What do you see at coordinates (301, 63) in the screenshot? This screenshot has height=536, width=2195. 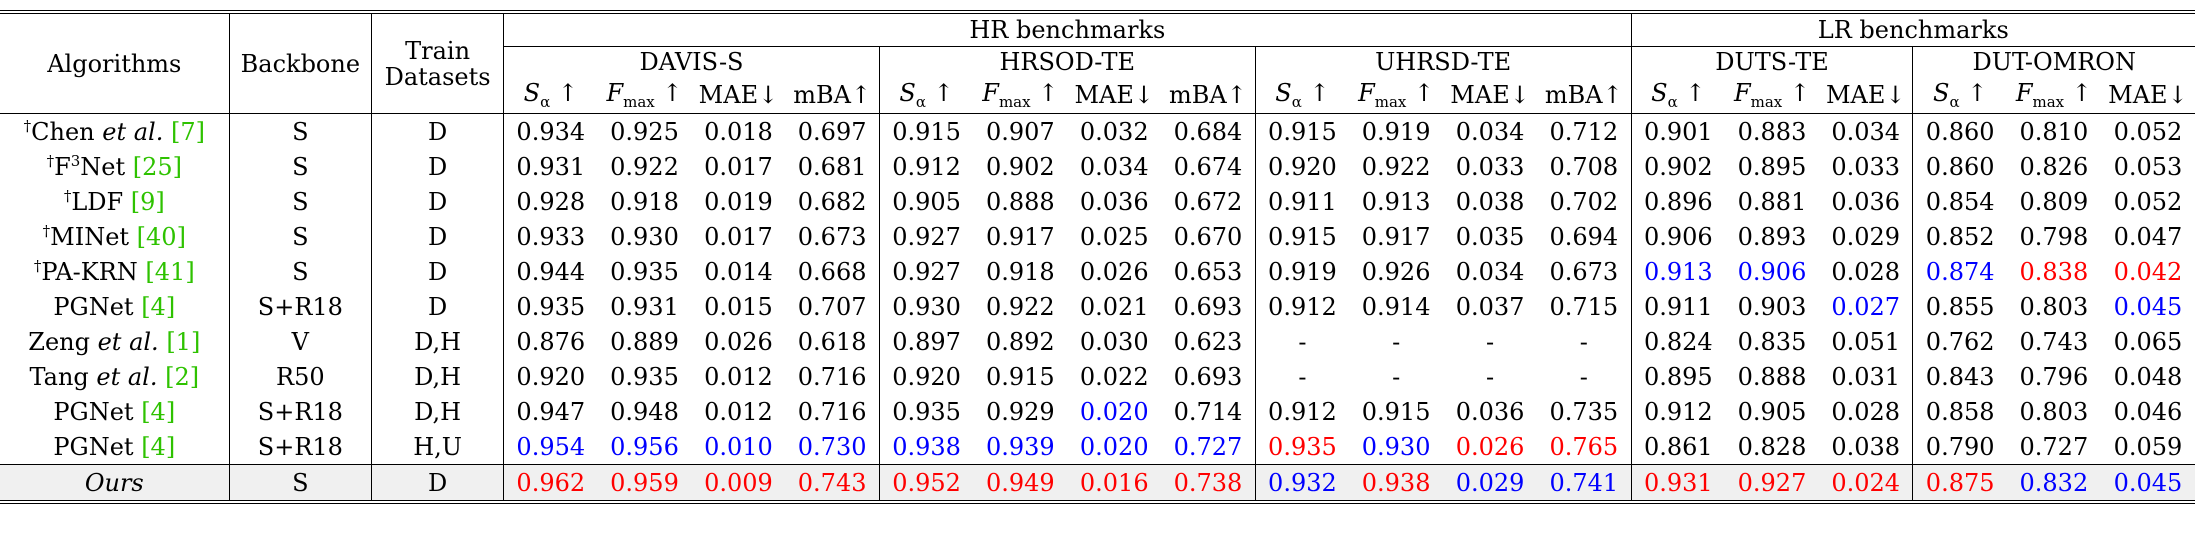 I see `col-header-backbone: Backbone` at bounding box center [301, 63].